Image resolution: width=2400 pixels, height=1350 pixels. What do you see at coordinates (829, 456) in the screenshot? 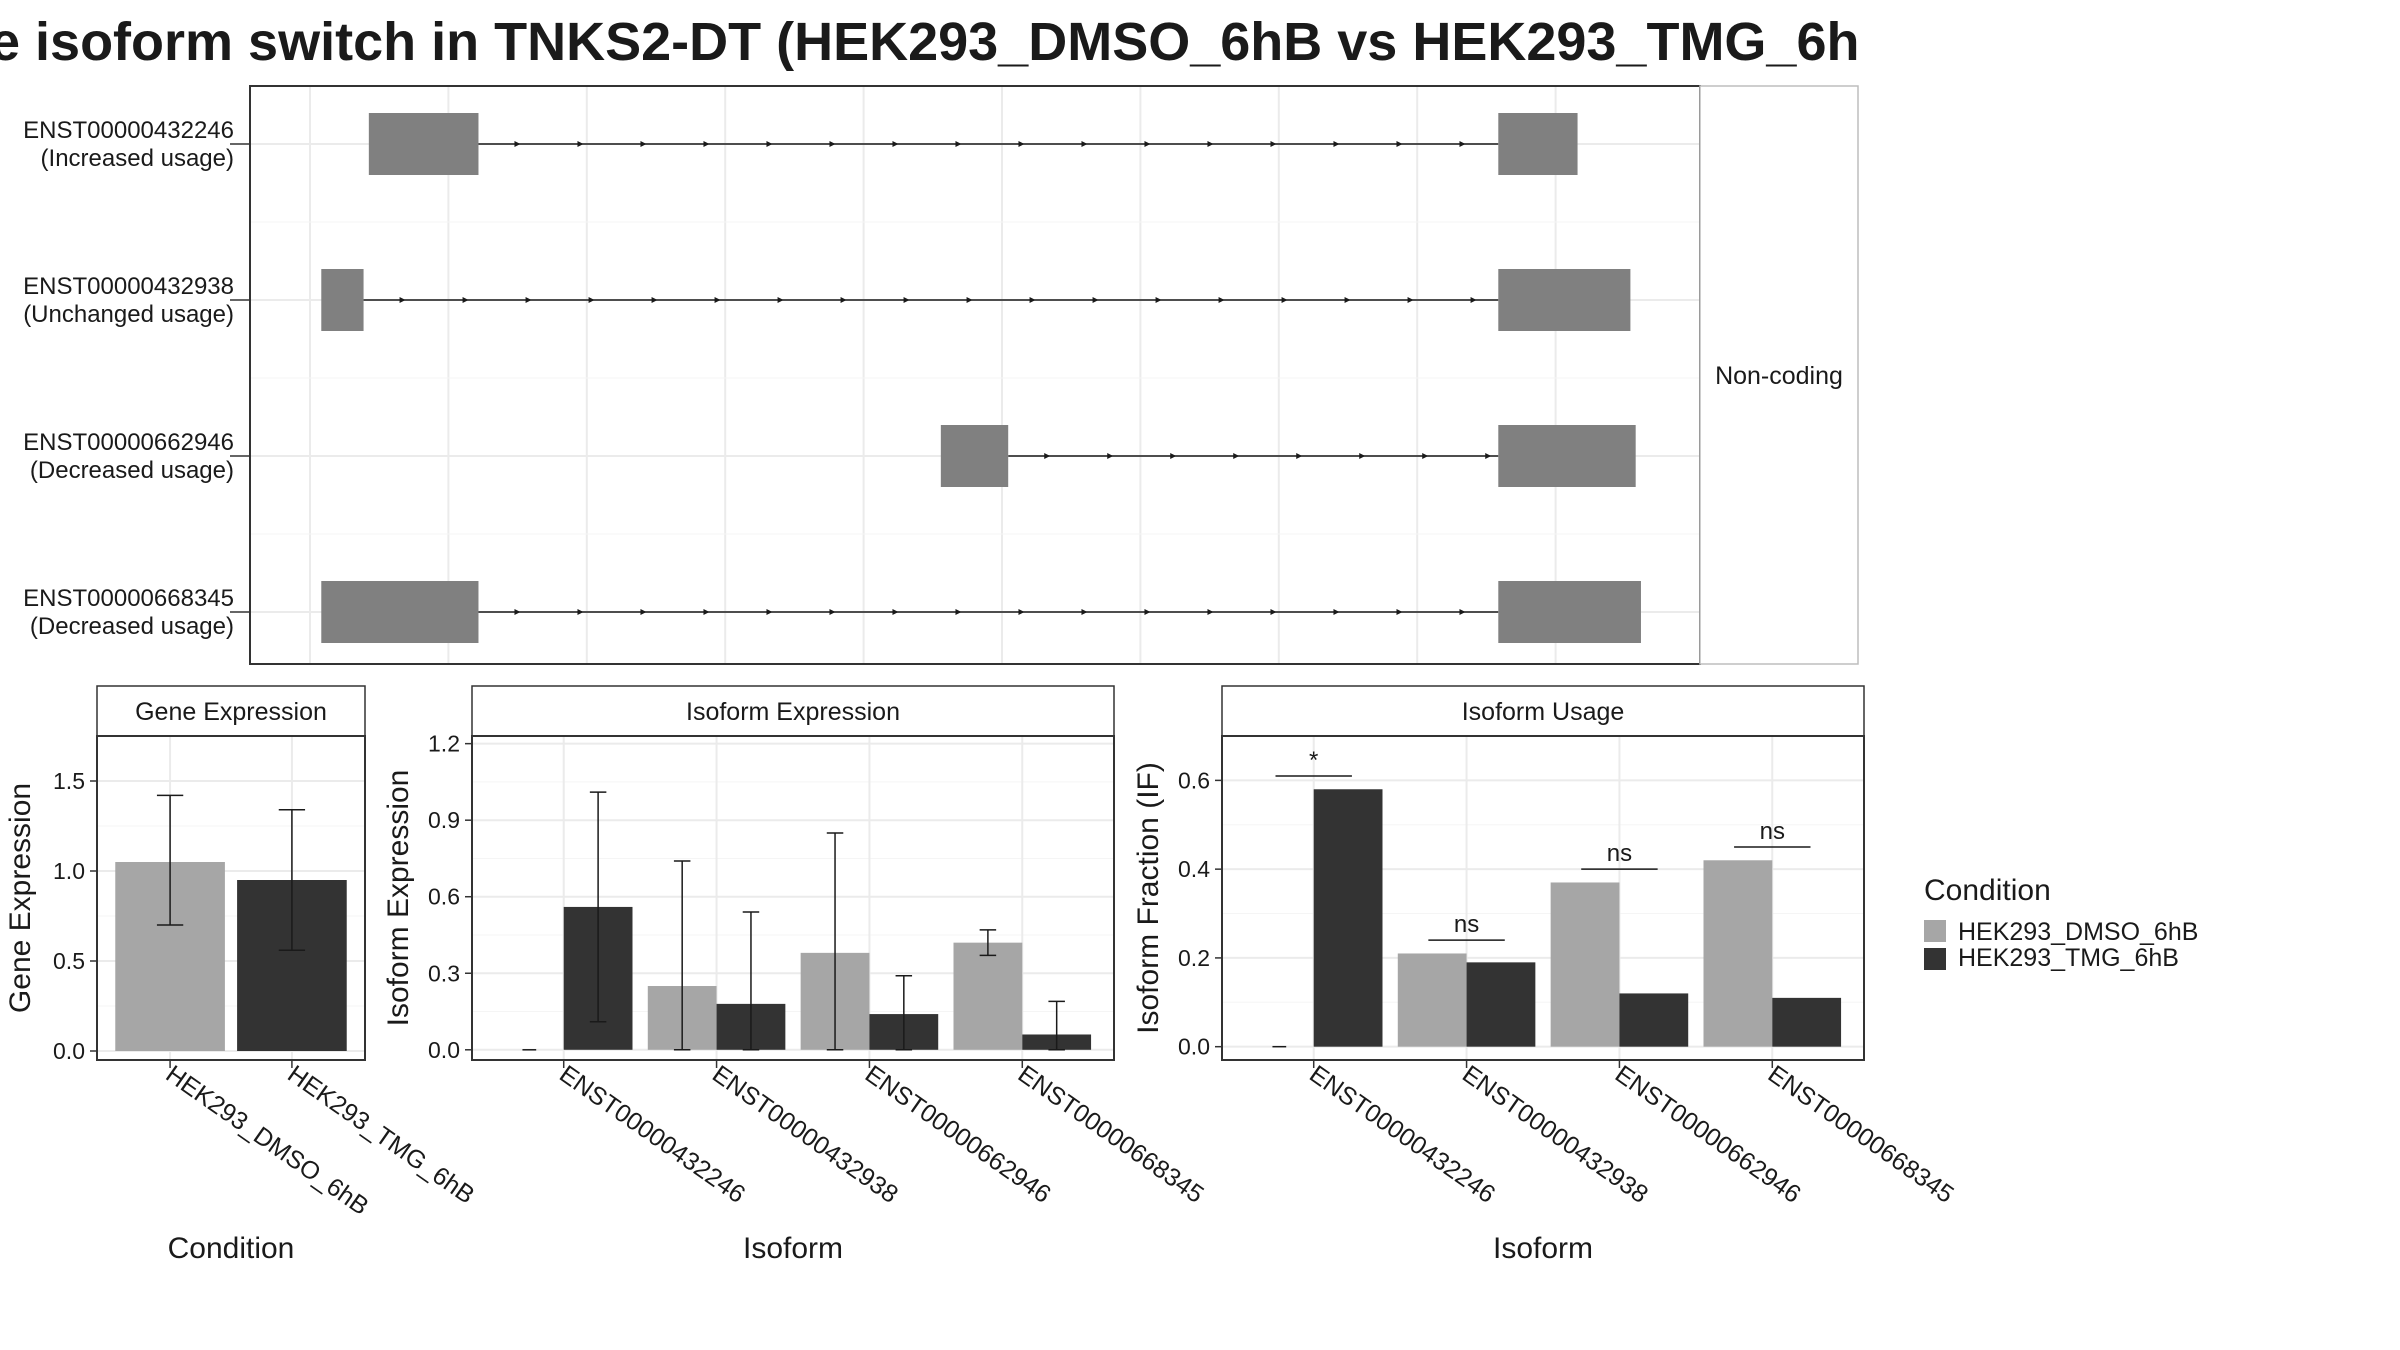
I see `isoform-row: ENST00000662946(Decreased usage)` at bounding box center [829, 456].